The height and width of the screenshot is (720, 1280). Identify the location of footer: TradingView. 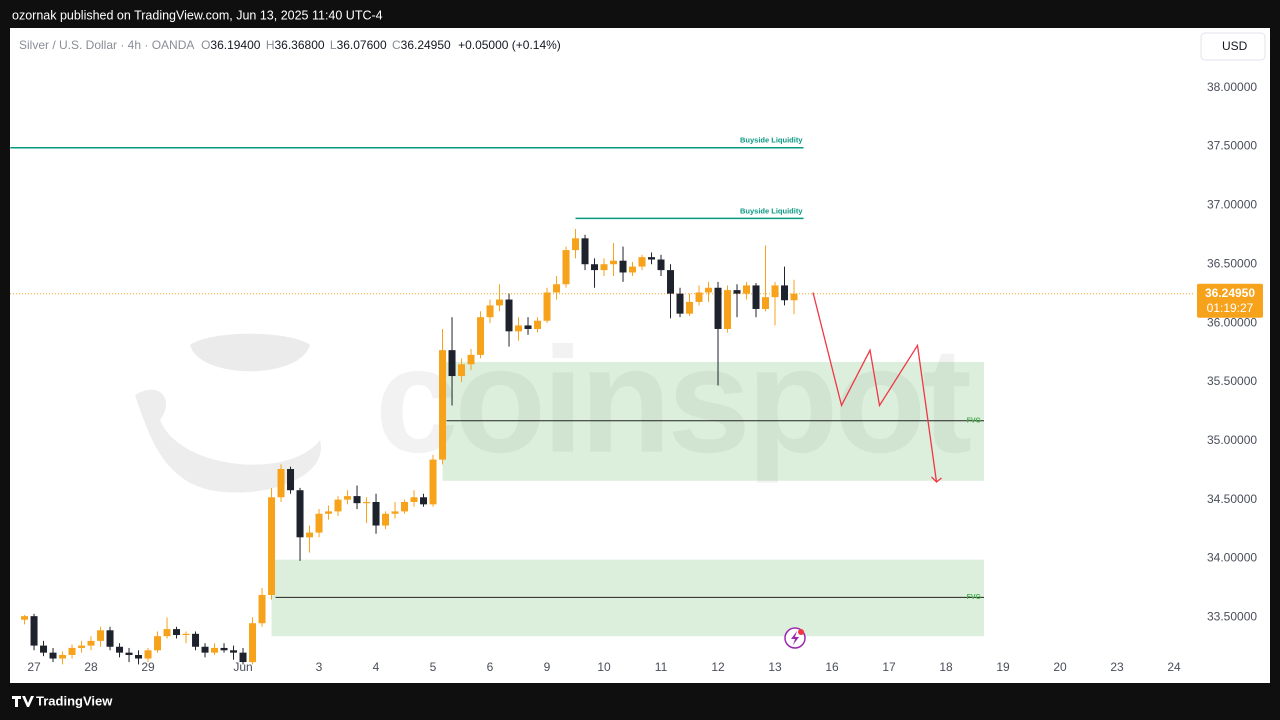
(62, 700).